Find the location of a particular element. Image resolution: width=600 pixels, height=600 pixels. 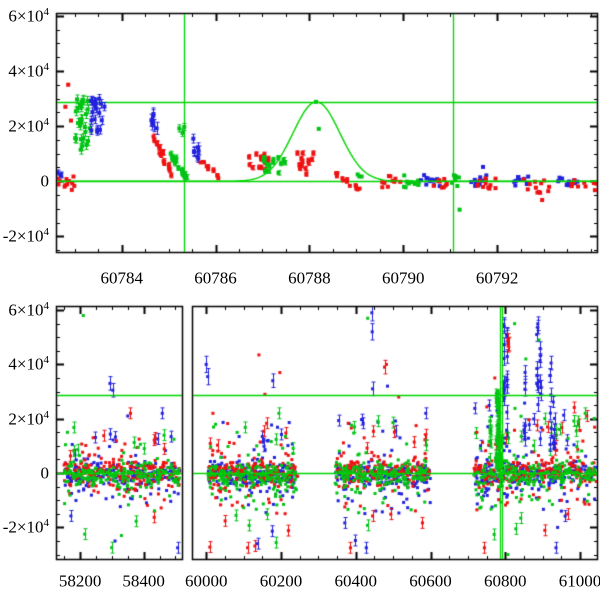

top-x-tick-label: 60788 is located at coordinates (309, 278).